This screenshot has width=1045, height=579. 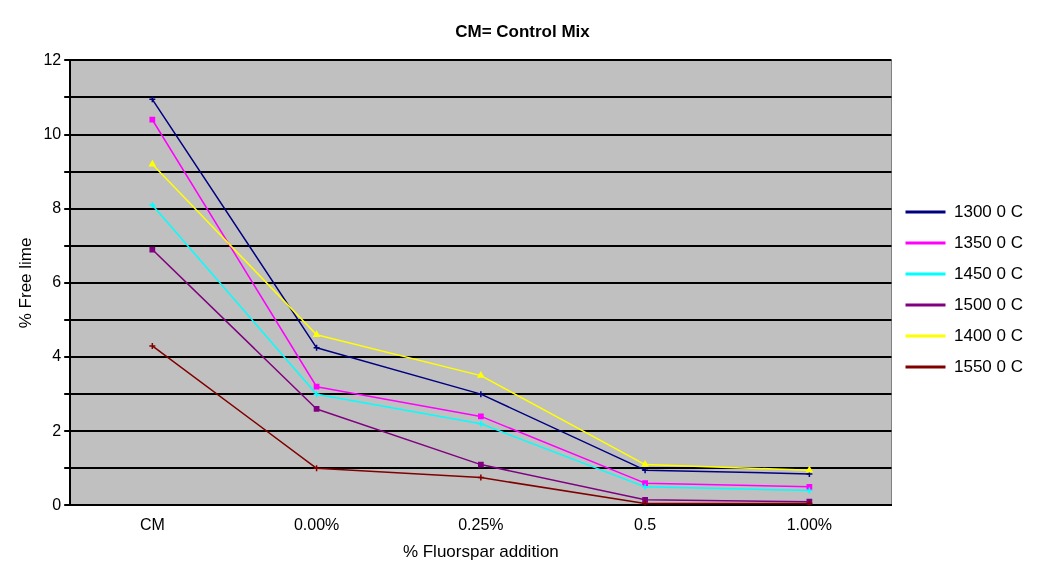 What do you see at coordinates (57, 282) in the screenshot?
I see `y-tick-label: 6` at bounding box center [57, 282].